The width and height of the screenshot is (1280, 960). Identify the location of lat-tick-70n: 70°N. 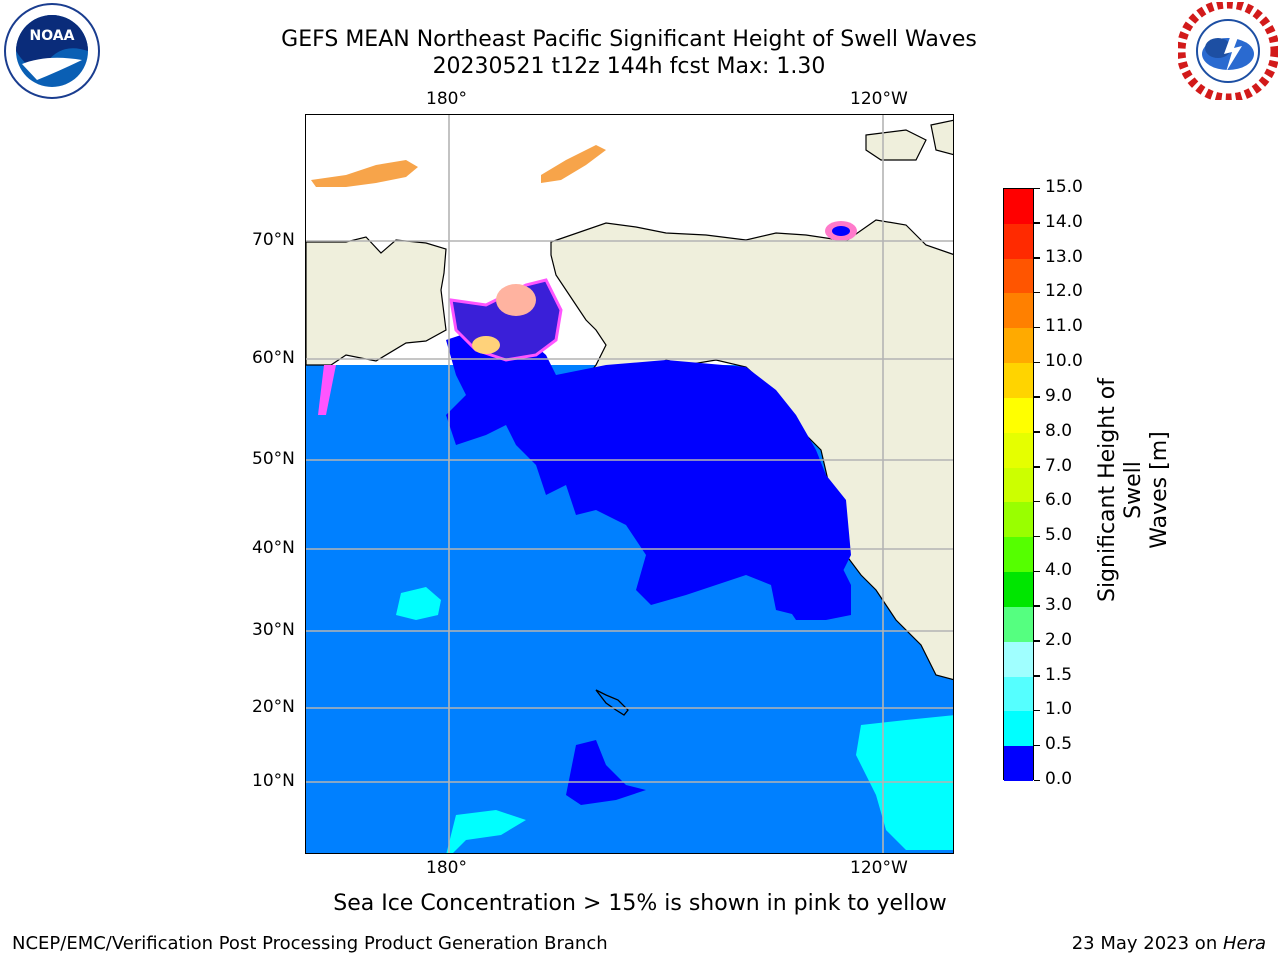
(273, 240).